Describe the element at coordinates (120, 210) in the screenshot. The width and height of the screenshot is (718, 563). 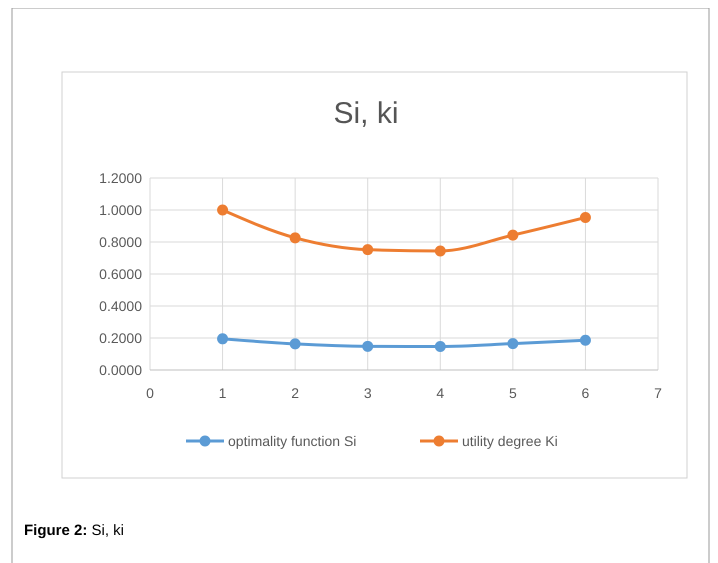
I see `y-tick-label: 1.0000` at that location.